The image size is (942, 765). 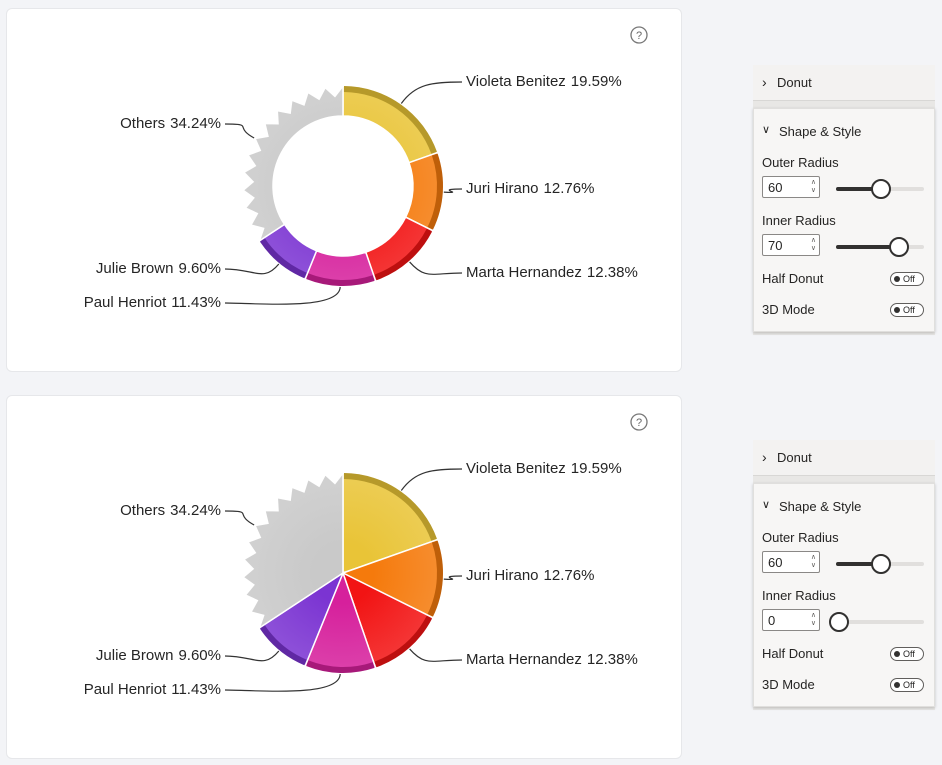 What do you see at coordinates (799, 220) in the screenshot?
I see `field-label: Inner Radius` at bounding box center [799, 220].